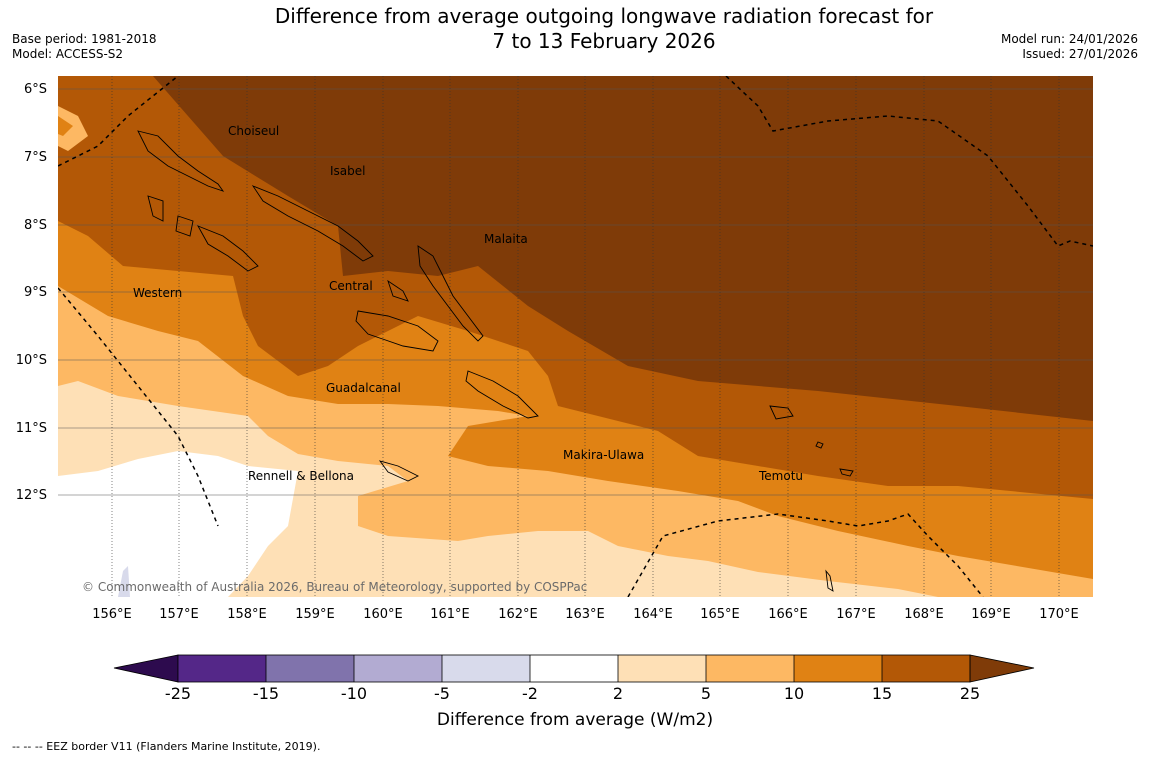  Describe the element at coordinates (222, 668) in the screenshot. I see `cb-swatch-neg25-neg15` at that location.